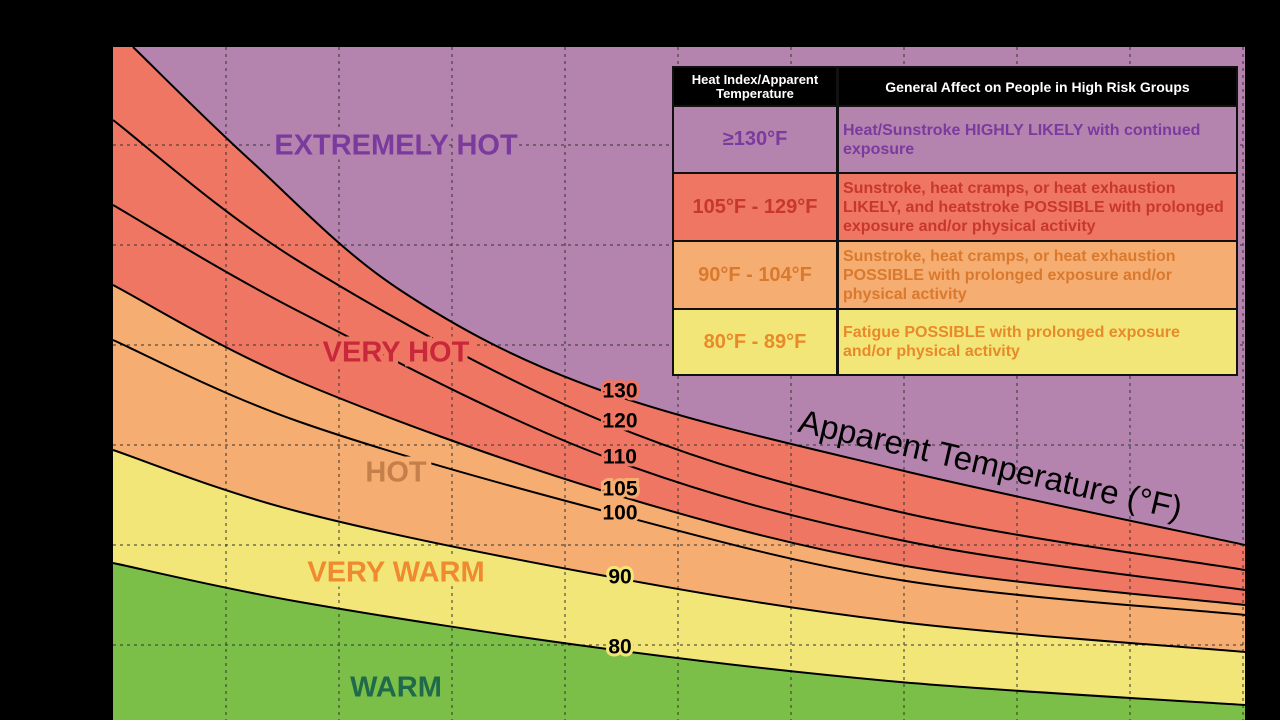 This screenshot has height=720, width=1280. What do you see at coordinates (755, 86) in the screenshot?
I see `header-cell: Heat Index/Apparent Temperature` at bounding box center [755, 86].